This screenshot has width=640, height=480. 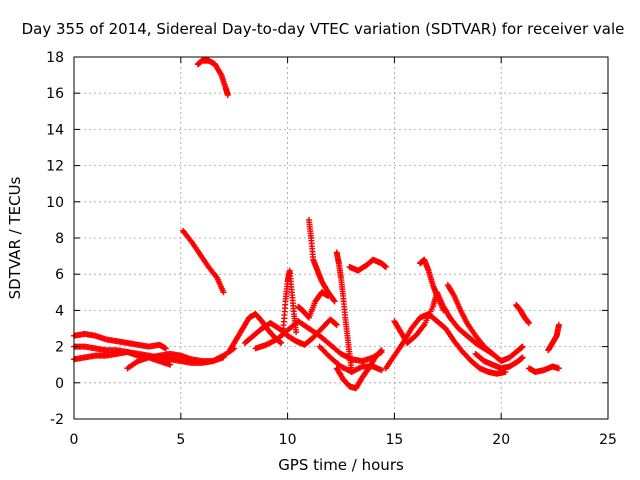 I want to click on series-arc-low-early-a, so click(x=120, y=341).